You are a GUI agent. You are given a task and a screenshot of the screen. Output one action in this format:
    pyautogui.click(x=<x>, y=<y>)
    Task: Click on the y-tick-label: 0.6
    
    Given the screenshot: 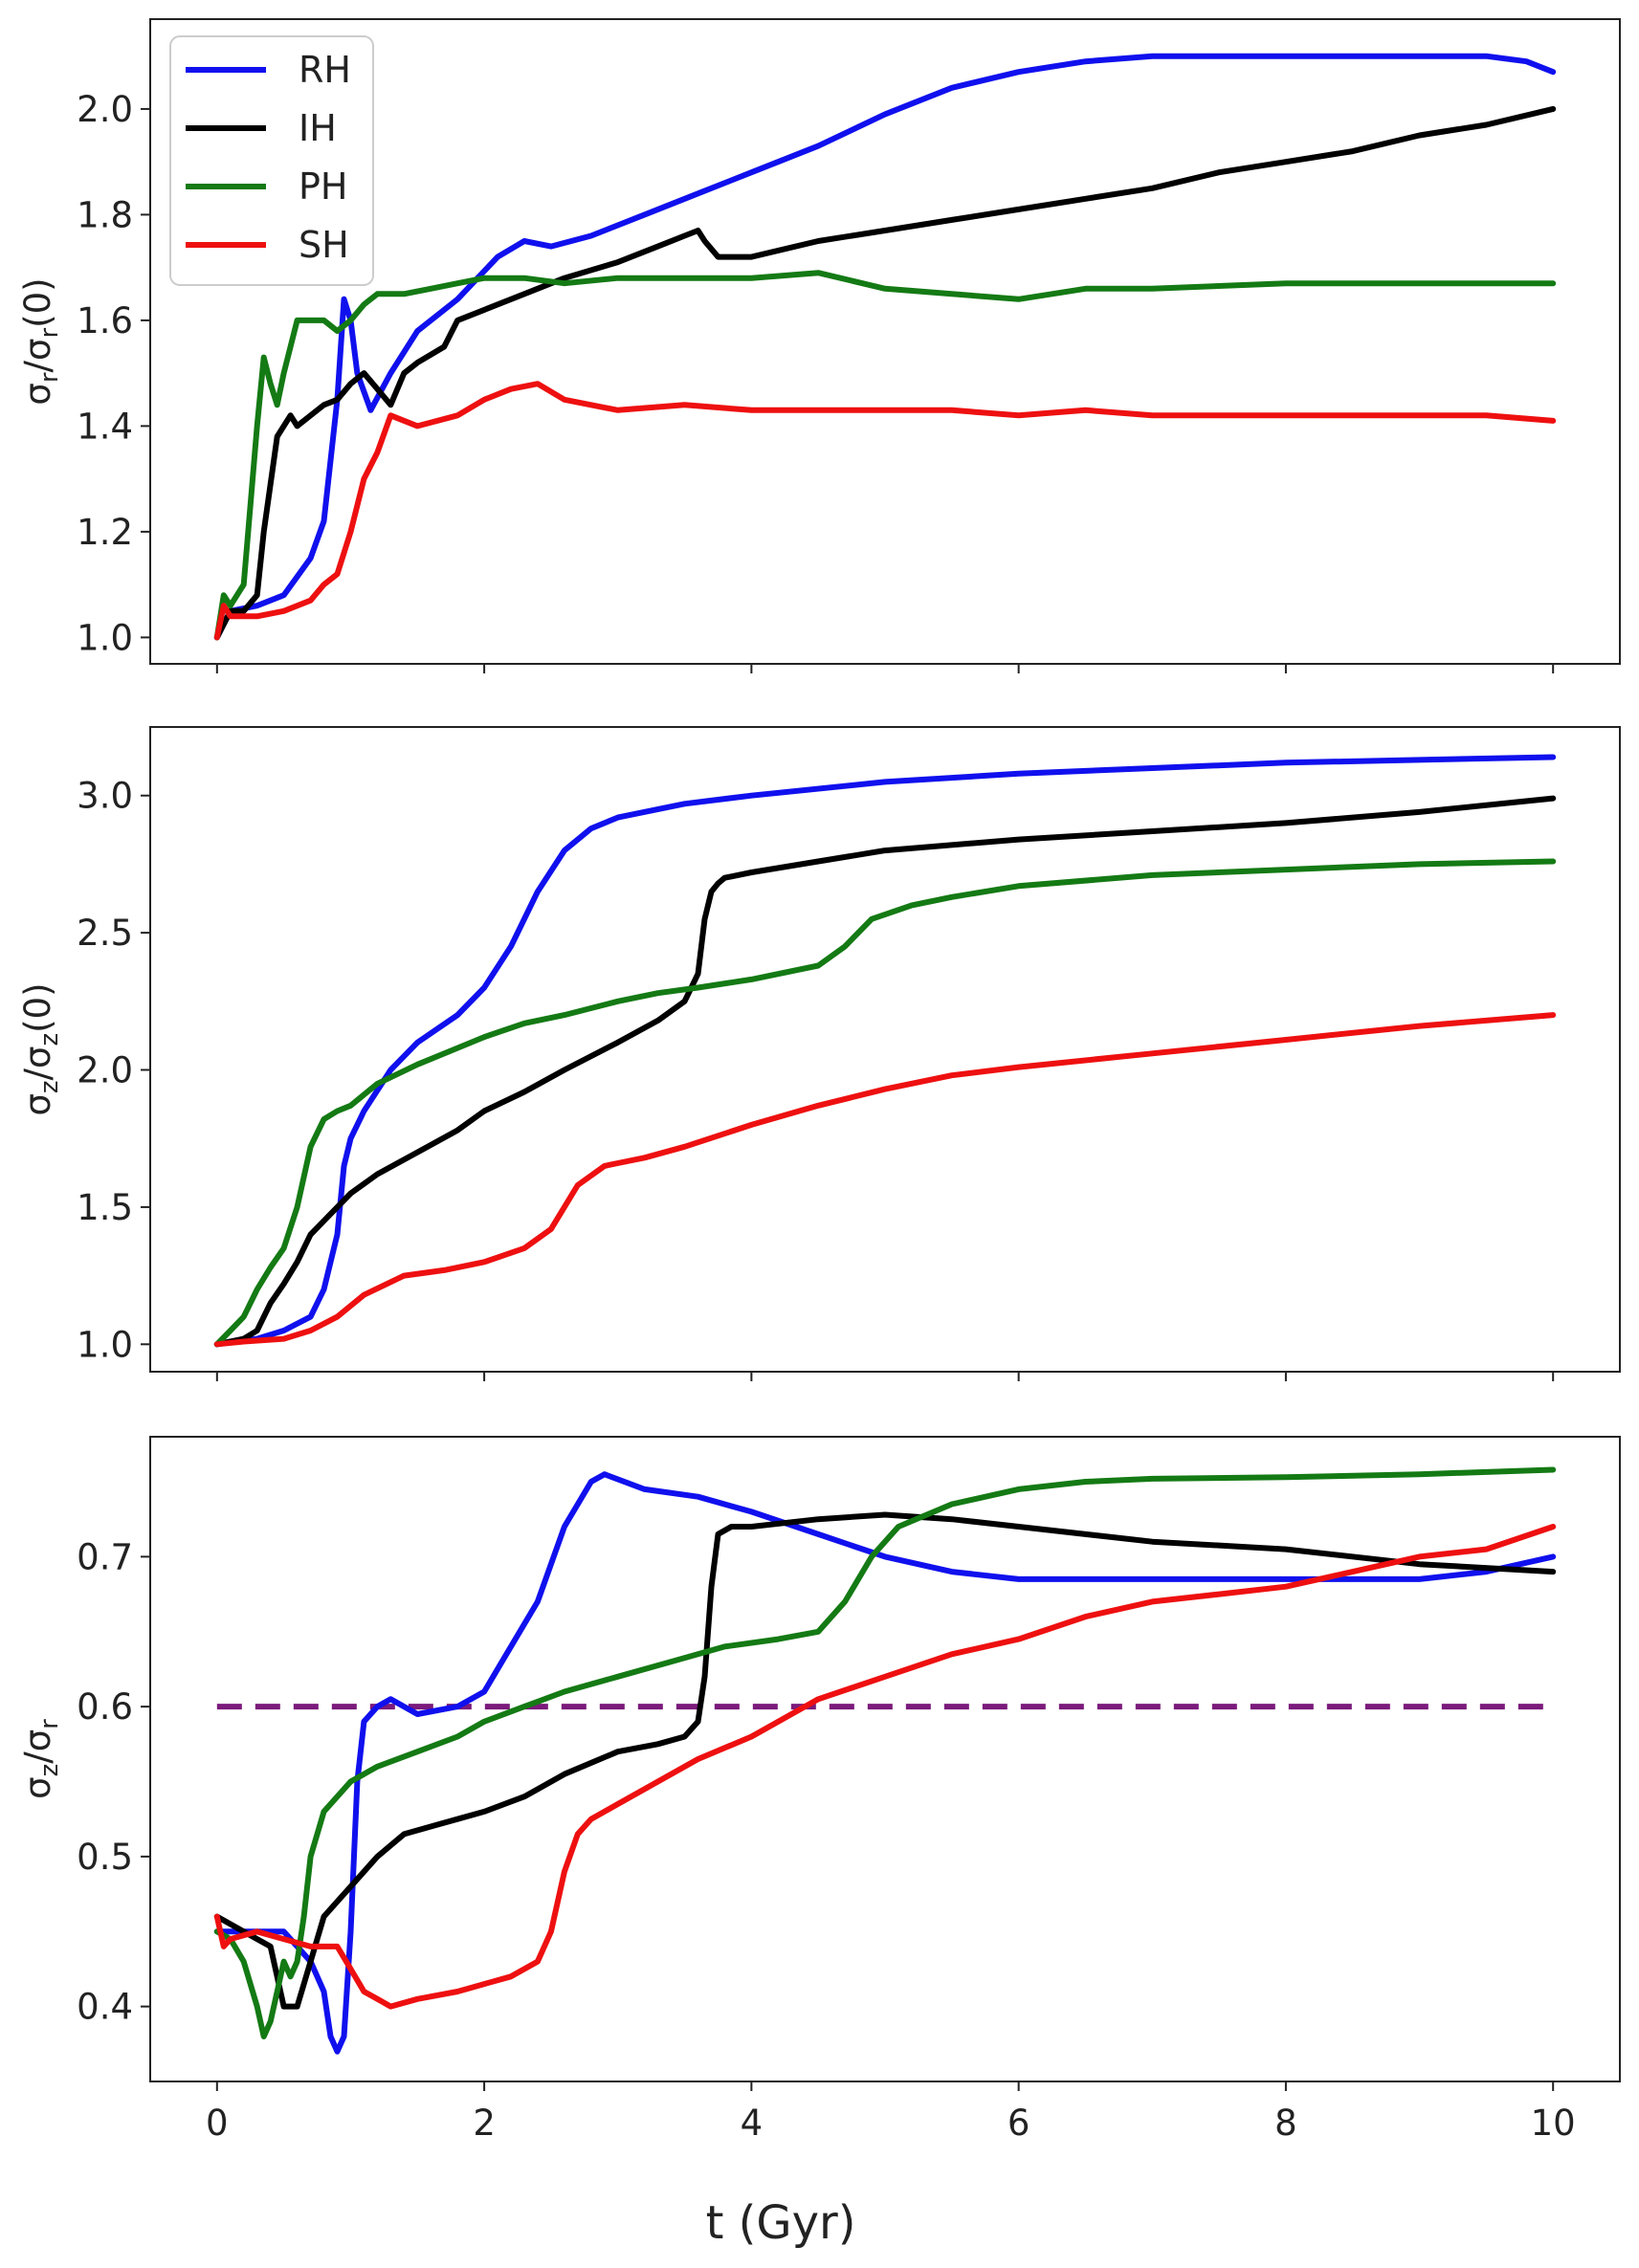 What is the action you would take?
    pyautogui.click(x=105, y=1707)
    